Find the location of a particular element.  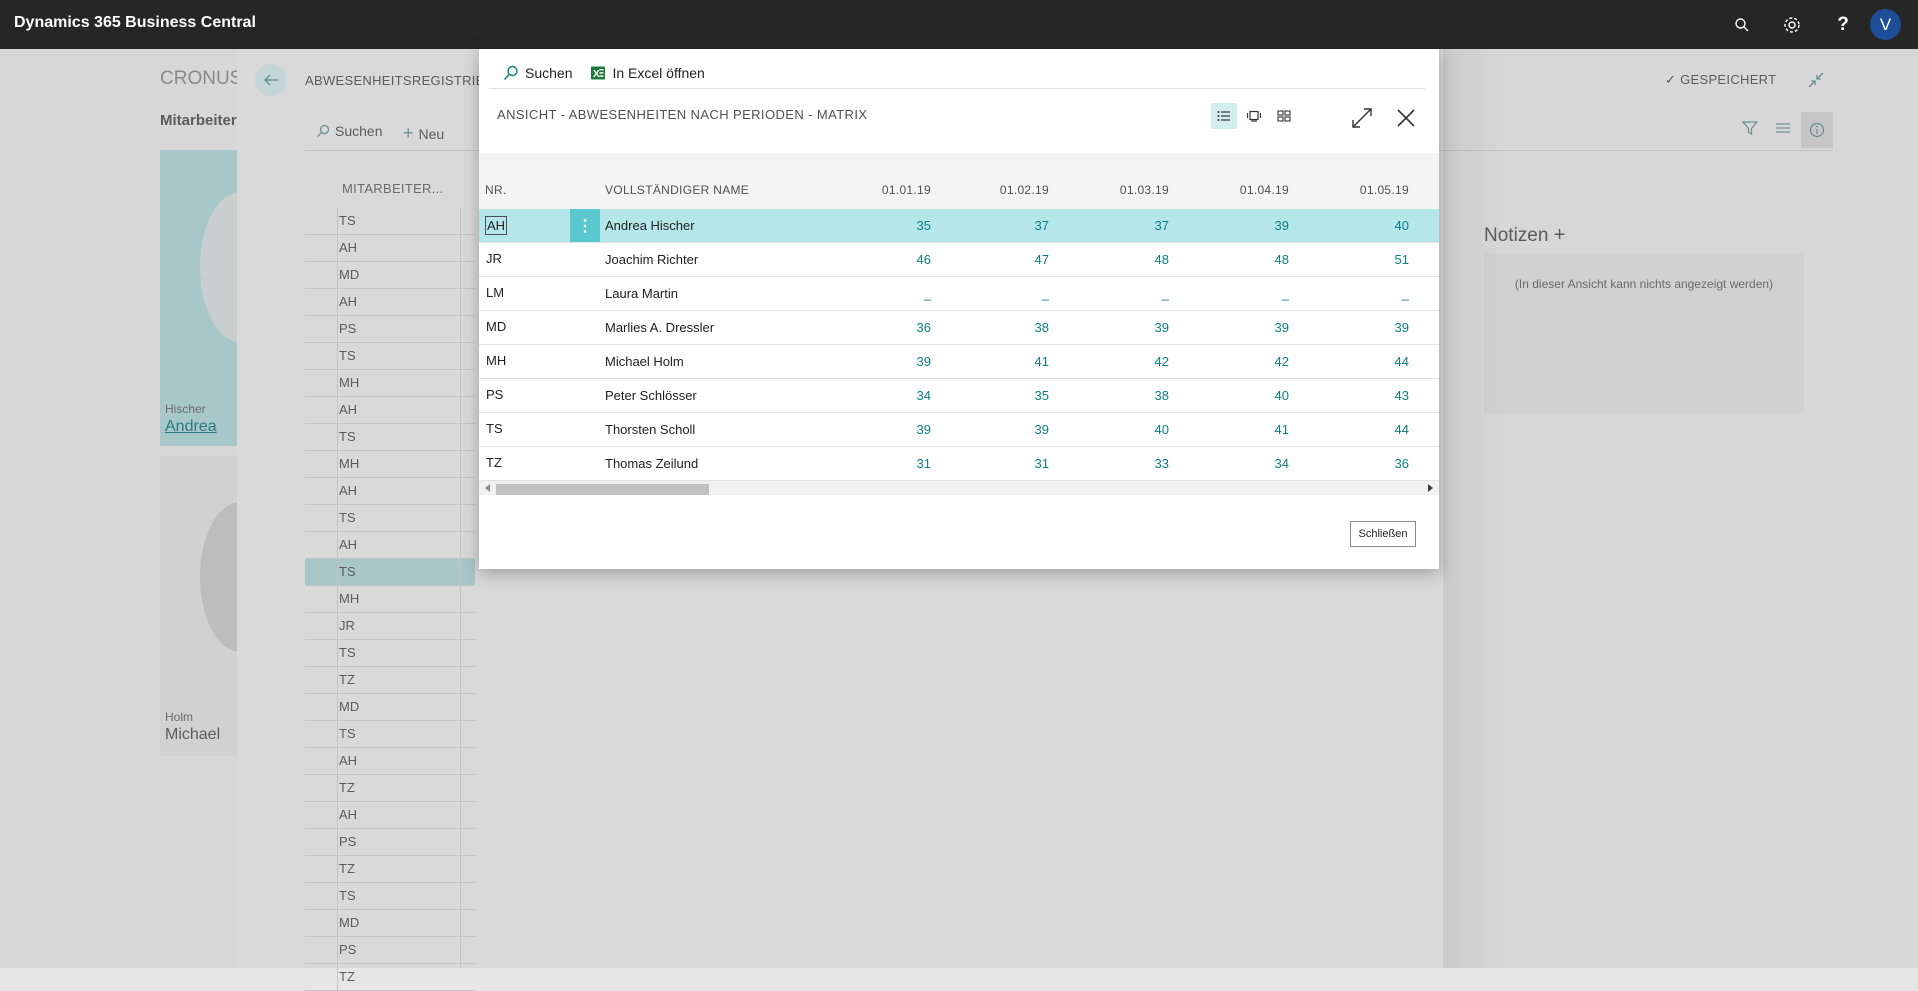

horizontal-scrollbar is located at coordinates (959, 488).